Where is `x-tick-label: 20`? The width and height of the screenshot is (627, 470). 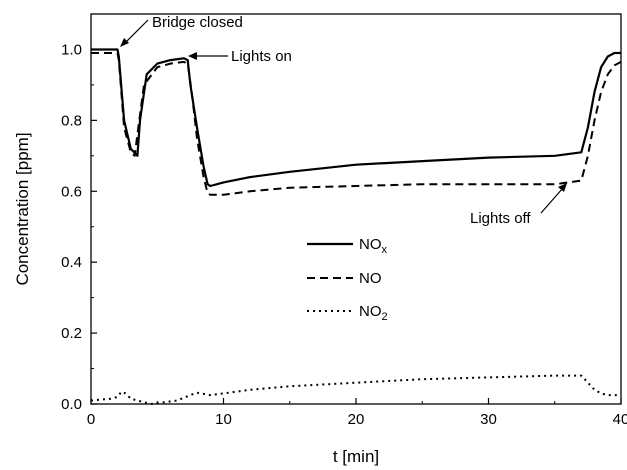
x-tick-label: 20 is located at coordinates (356, 419).